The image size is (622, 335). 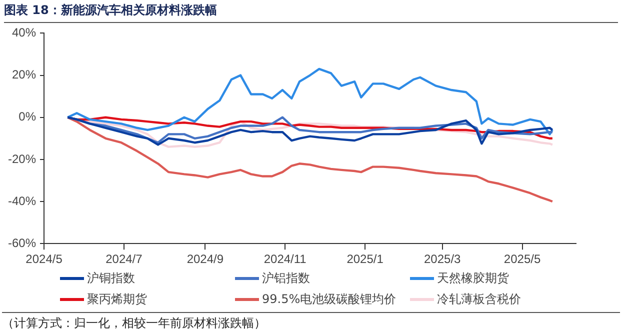 I want to click on x-tick-label: 2025/1, so click(x=365, y=259).